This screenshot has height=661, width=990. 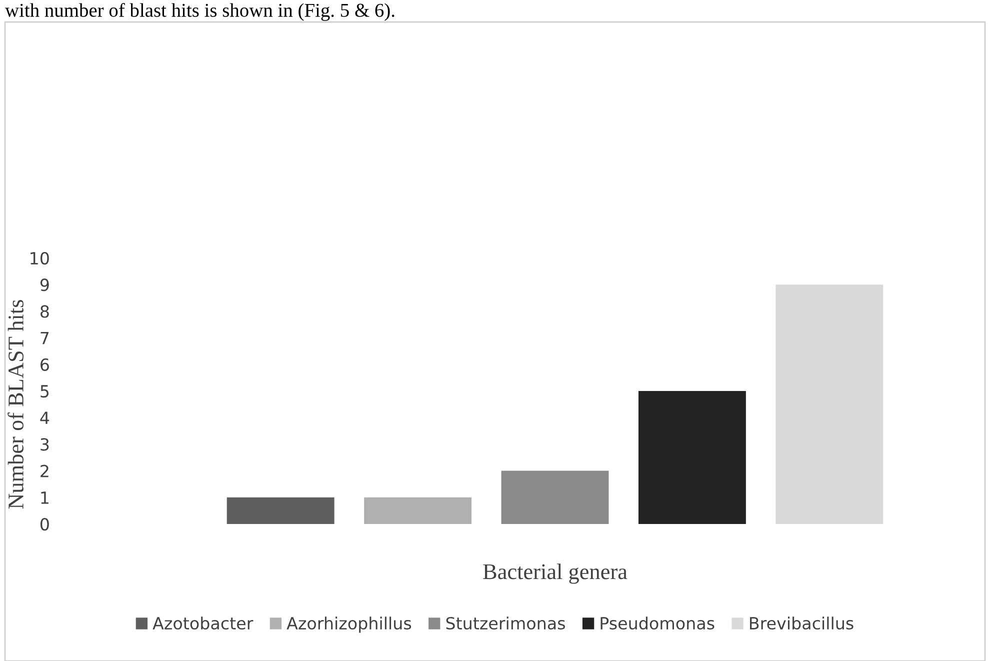 I want to click on y-axis-title: Number of BLAST hits, so click(x=16, y=404).